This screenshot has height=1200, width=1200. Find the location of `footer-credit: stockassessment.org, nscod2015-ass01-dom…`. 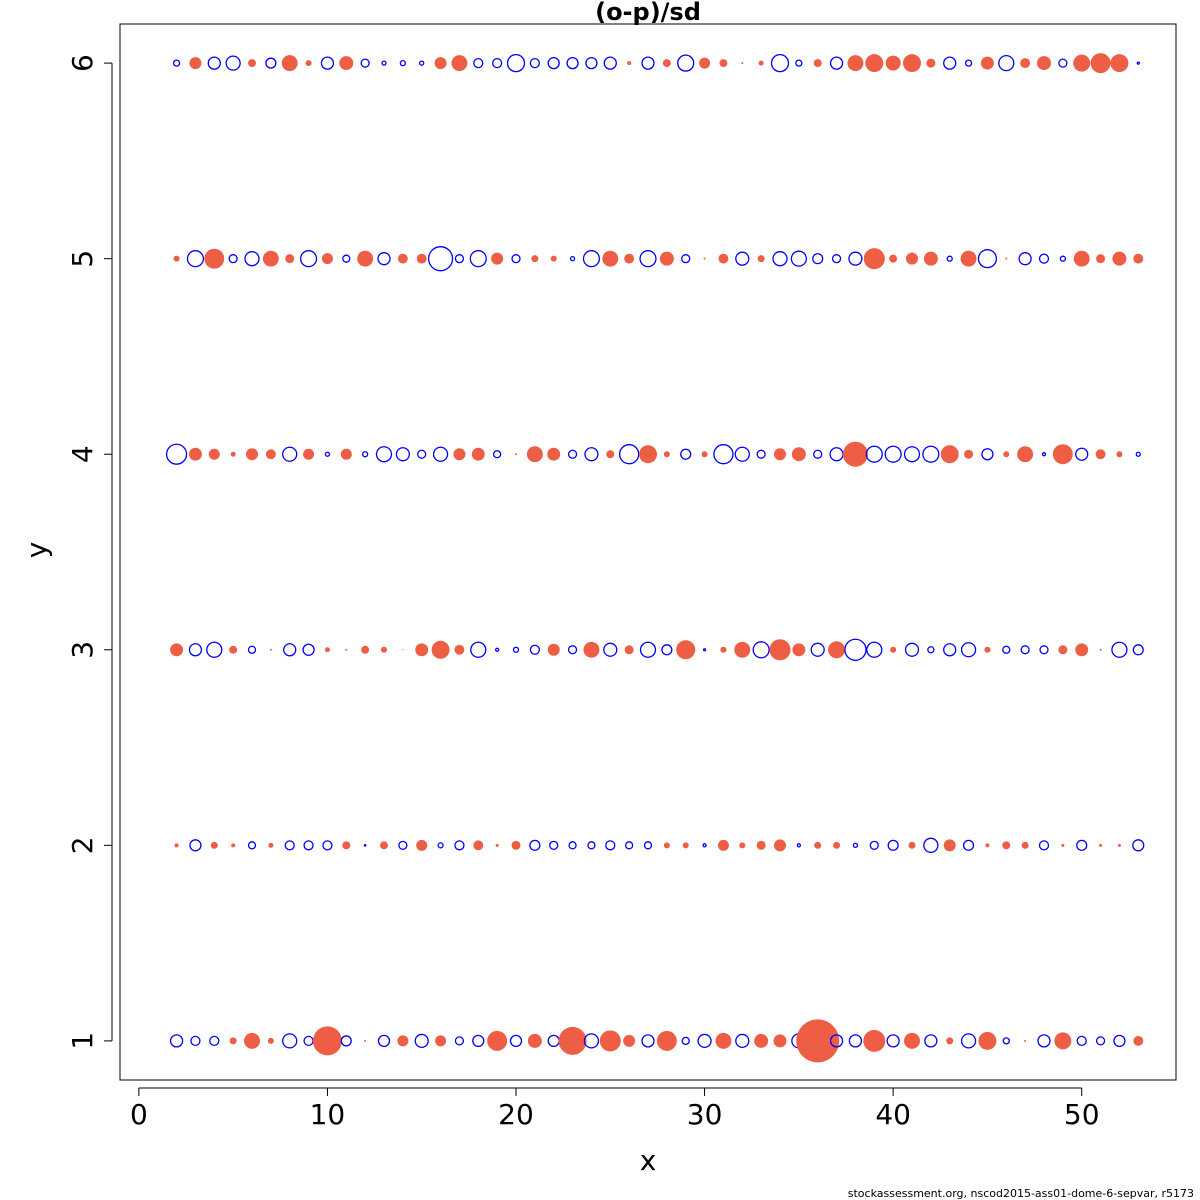

footer-credit: stockassessment.org, nscod2015-ass01-dom… is located at coordinates (1021, 1193).